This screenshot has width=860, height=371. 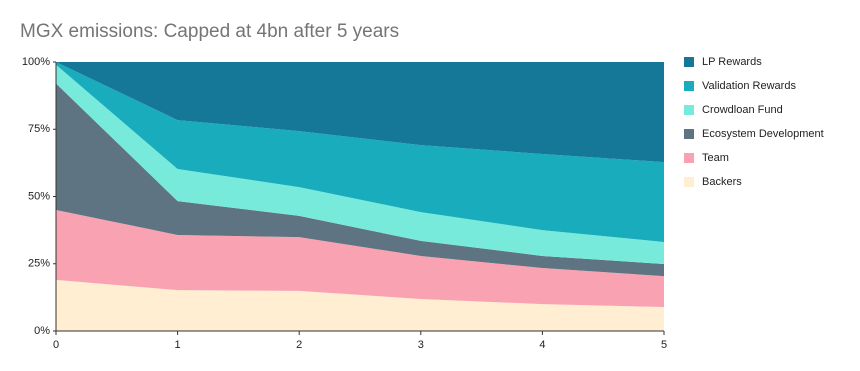 I want to click on y-tick-label: 100%, so click(x=36, y=62).